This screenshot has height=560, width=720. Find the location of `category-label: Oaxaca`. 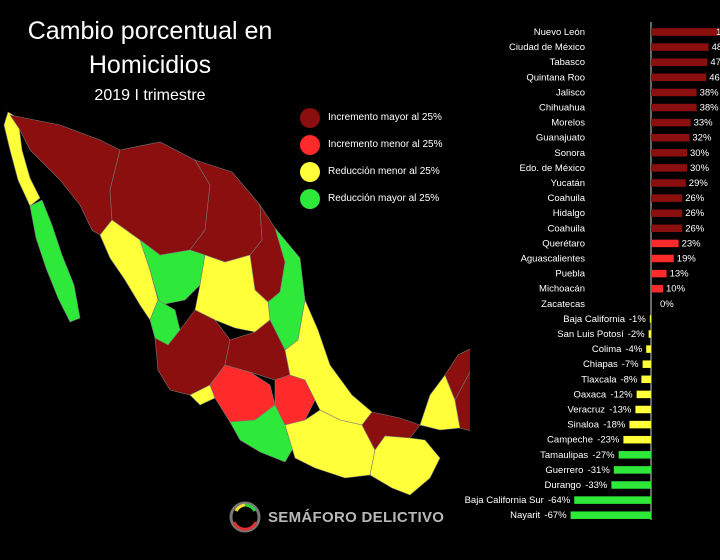

category-label: Oaxaca is located at coordinates (589, 394).